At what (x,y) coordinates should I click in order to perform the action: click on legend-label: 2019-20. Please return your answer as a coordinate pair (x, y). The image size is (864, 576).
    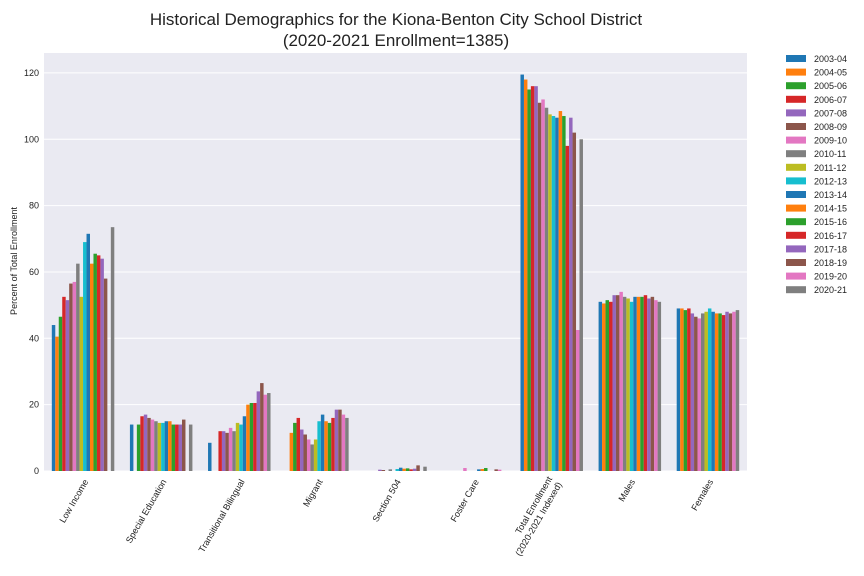
    Looking at the image, I should click on (830, 277).